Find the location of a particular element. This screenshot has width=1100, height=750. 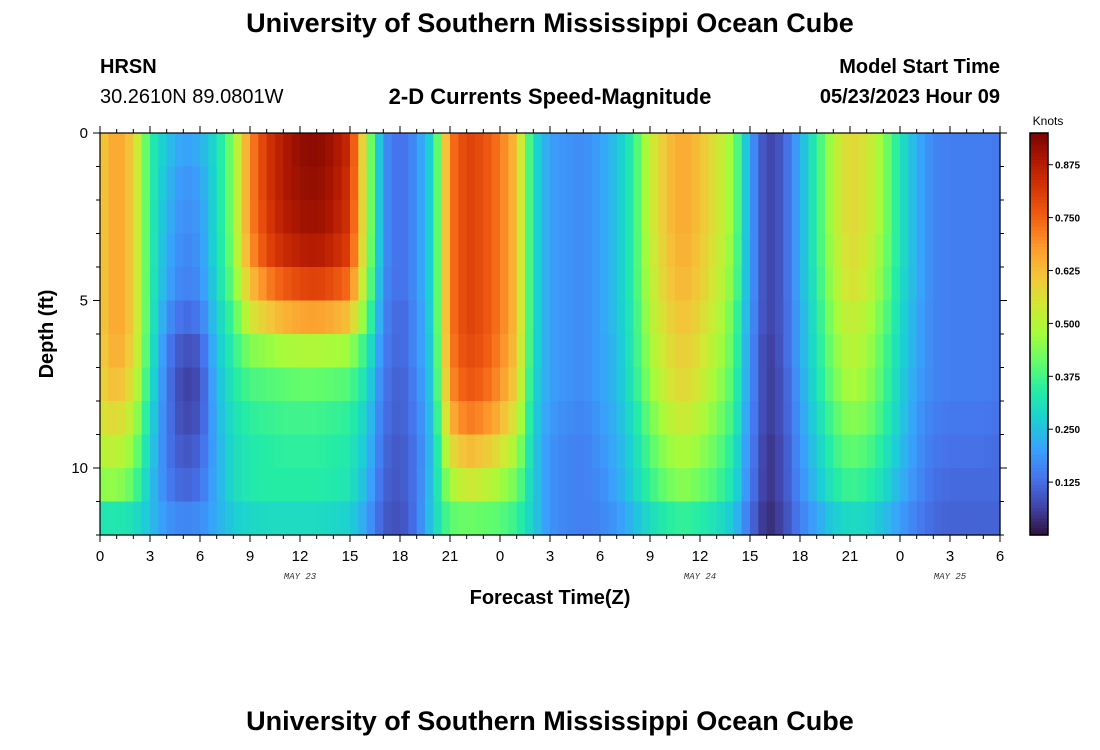

chart-subtitle: 2-D Currents Speed-Magnitude is located at coordinates (550, 96).